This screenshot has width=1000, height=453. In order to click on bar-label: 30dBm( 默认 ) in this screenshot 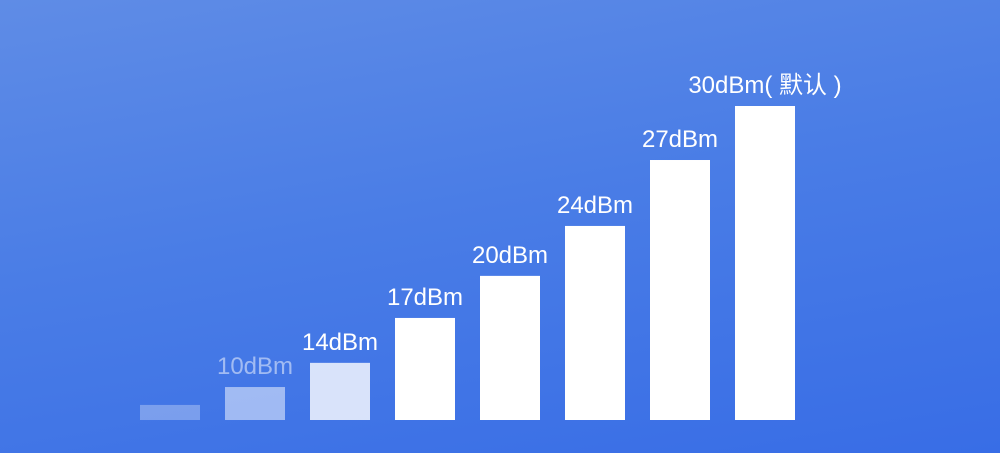, I will do `click(764, 85)`.